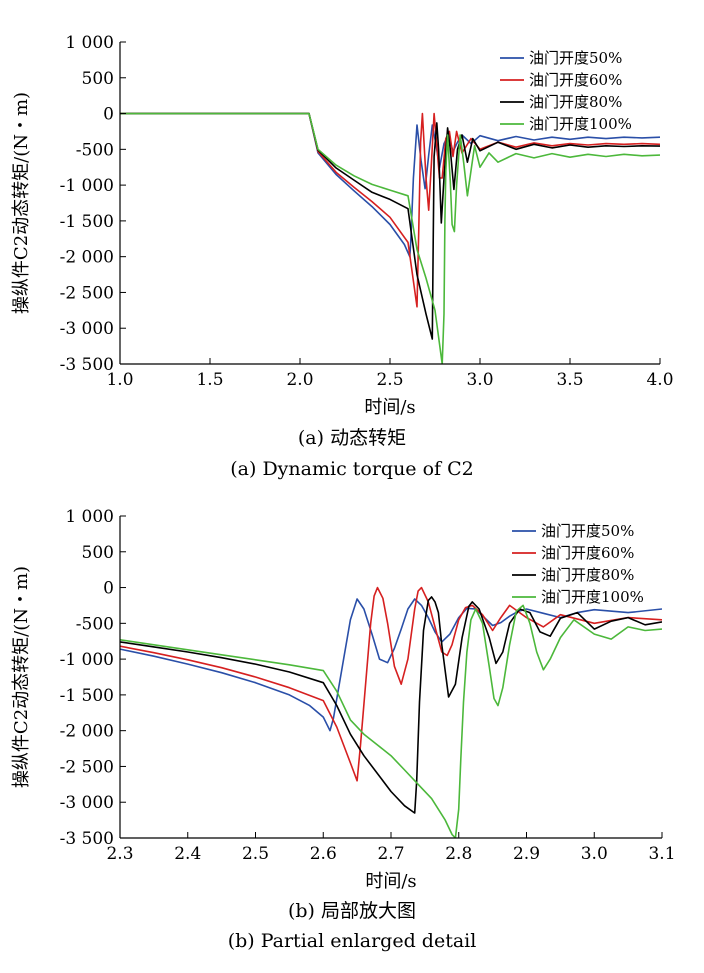 The width and height of the screenshot is (704, 973). Describe the element at coordinates (569, 380) in the screenshot. I see `x-tick-label: 3.5` at that location.